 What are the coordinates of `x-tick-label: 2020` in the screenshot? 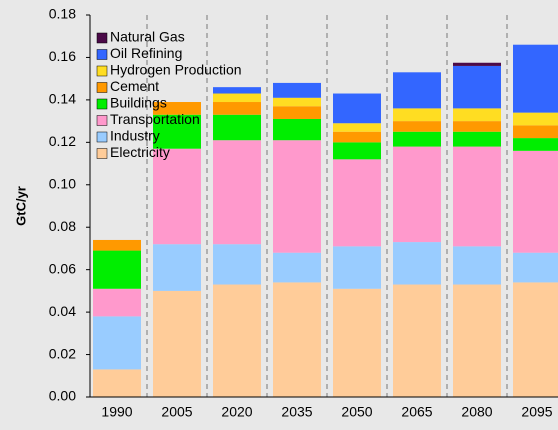 It's located at (236, 412).